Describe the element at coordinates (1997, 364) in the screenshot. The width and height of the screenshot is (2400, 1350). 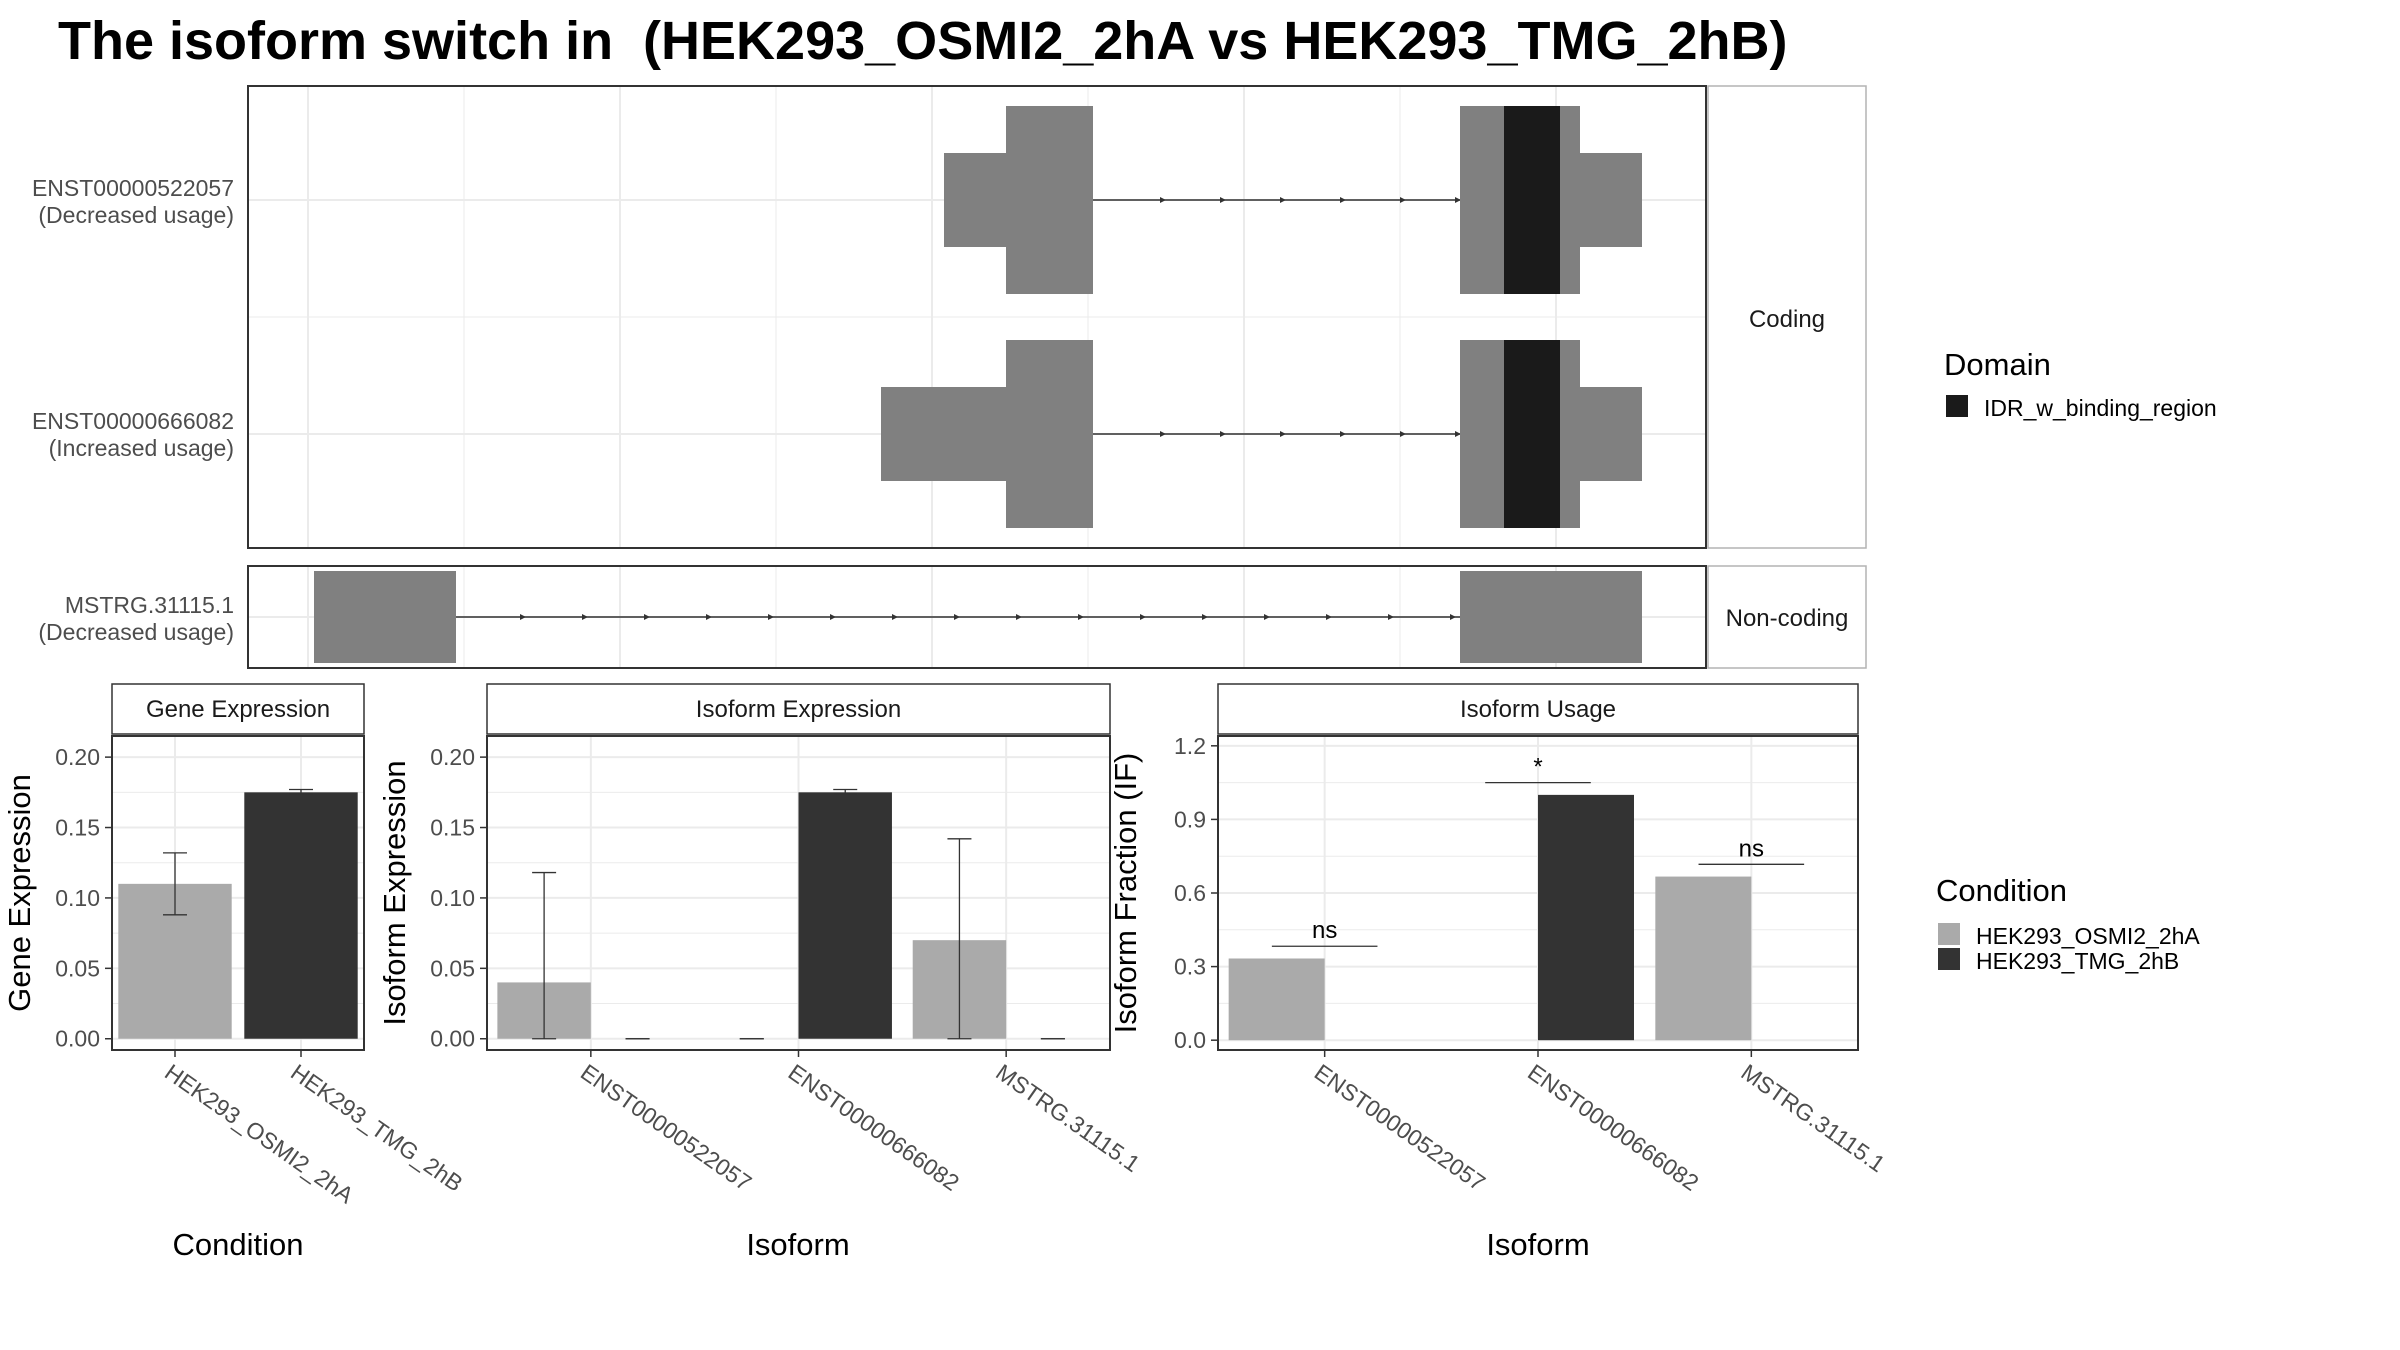
I see `domain-legend-title: Domain` at that location.